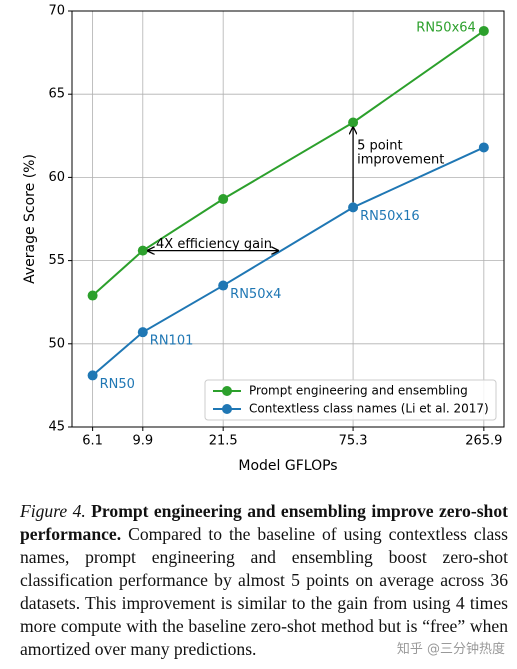 The image size is (517, 669). Describe the element at coordinates (358, 391) in the screenshot. I see `legend-label: Prompt engineering and ensembling` at that location.